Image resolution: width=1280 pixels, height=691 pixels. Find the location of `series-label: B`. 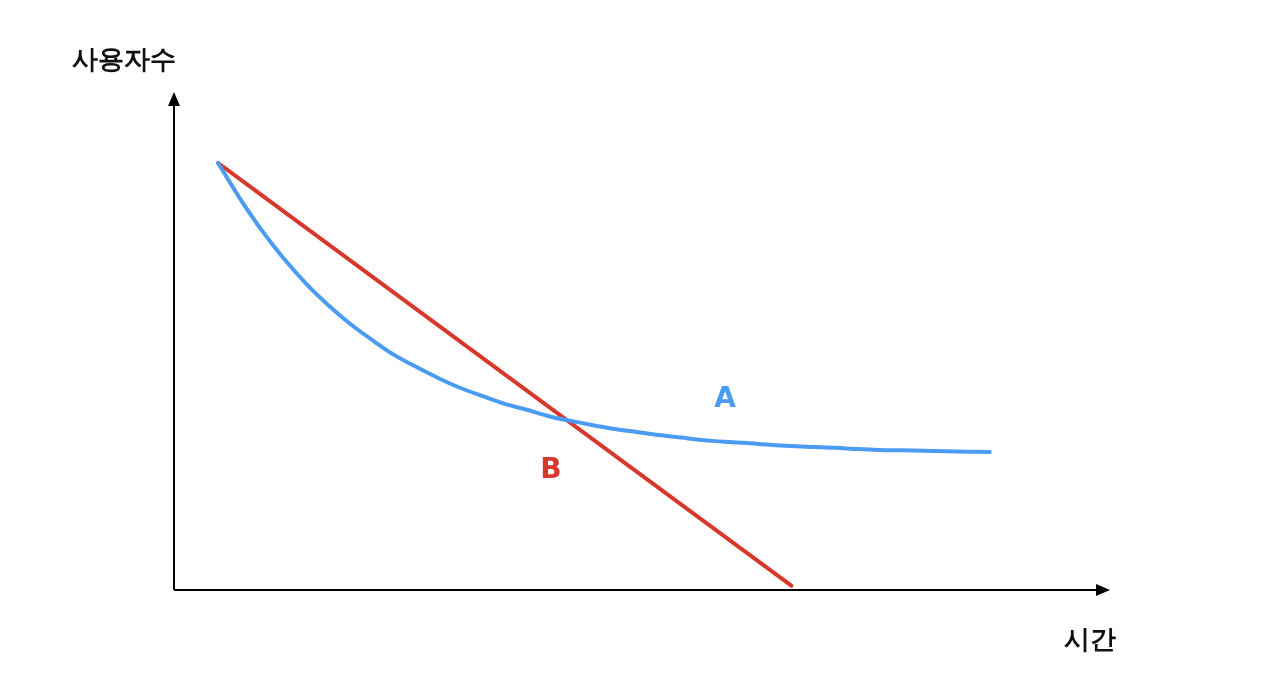

series-label: B is located at coordinates (551, 469).